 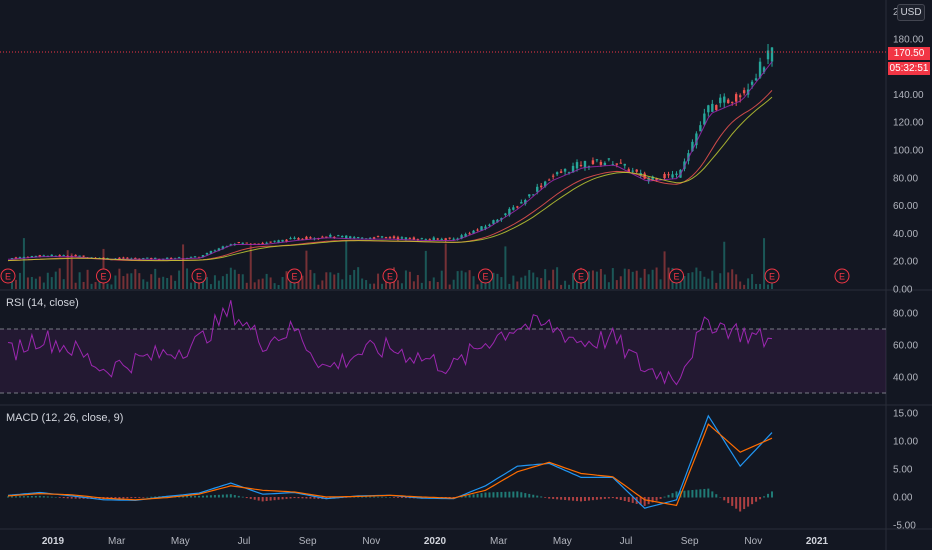 I want to click on earnings-marker: E, so click(x=842, y=276).